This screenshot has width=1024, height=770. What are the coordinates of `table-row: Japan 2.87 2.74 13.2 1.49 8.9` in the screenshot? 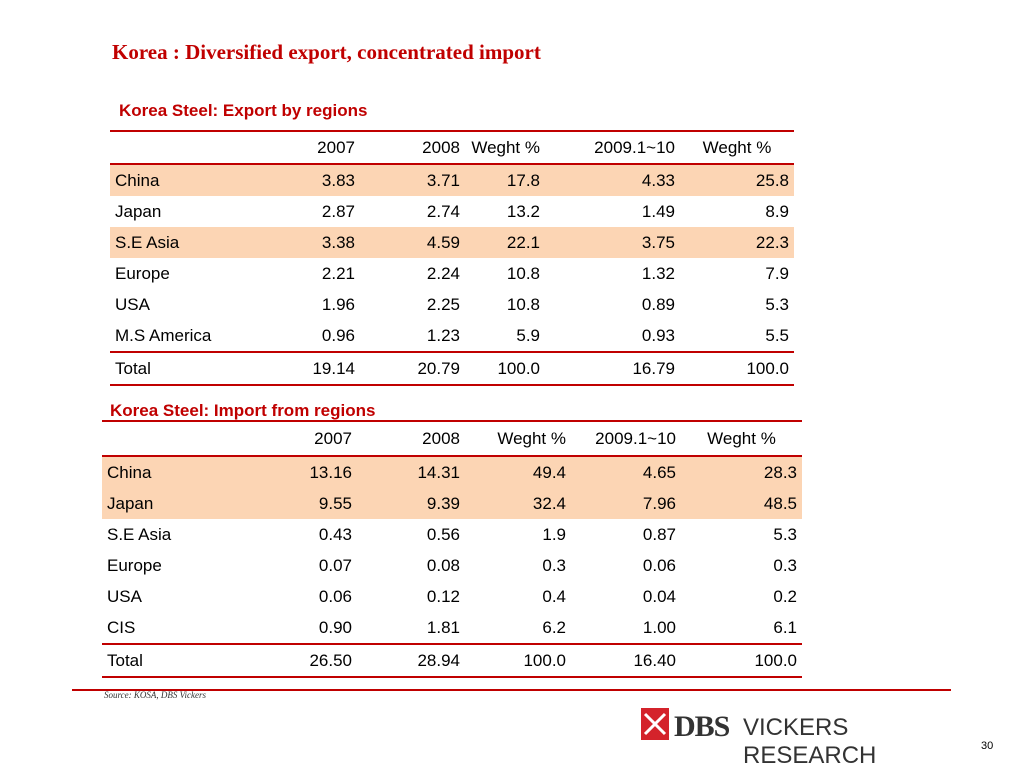 It's located at (452, 211).